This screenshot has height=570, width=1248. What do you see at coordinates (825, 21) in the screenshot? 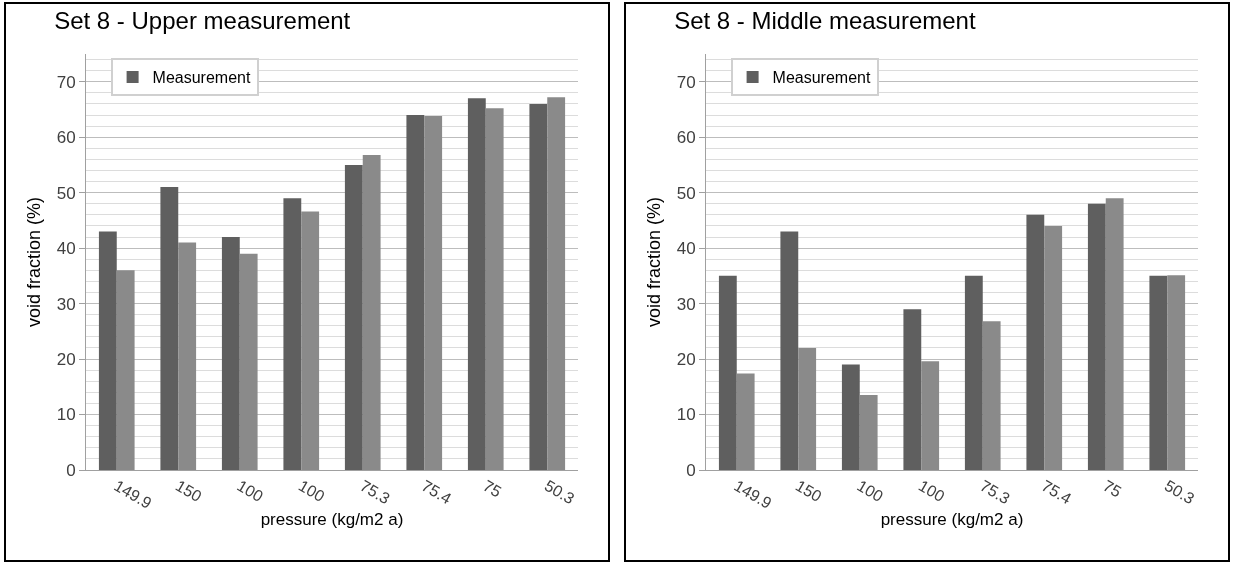
I see `chart-title: Set 8 - Middle measurement` at bounding box center [825, 21].